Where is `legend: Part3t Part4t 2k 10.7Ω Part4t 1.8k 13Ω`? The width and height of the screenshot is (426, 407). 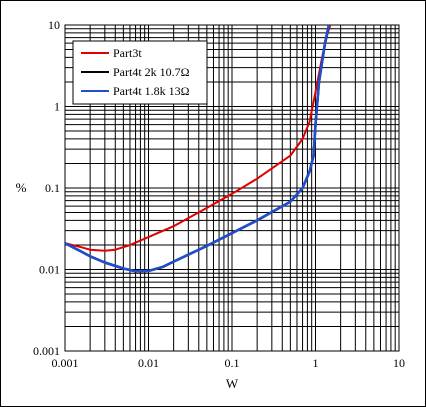 legend: Part3t Part4t 2k 10.7Ω Part4t 1.8k 13Ω is located at coordinates (140, 72).